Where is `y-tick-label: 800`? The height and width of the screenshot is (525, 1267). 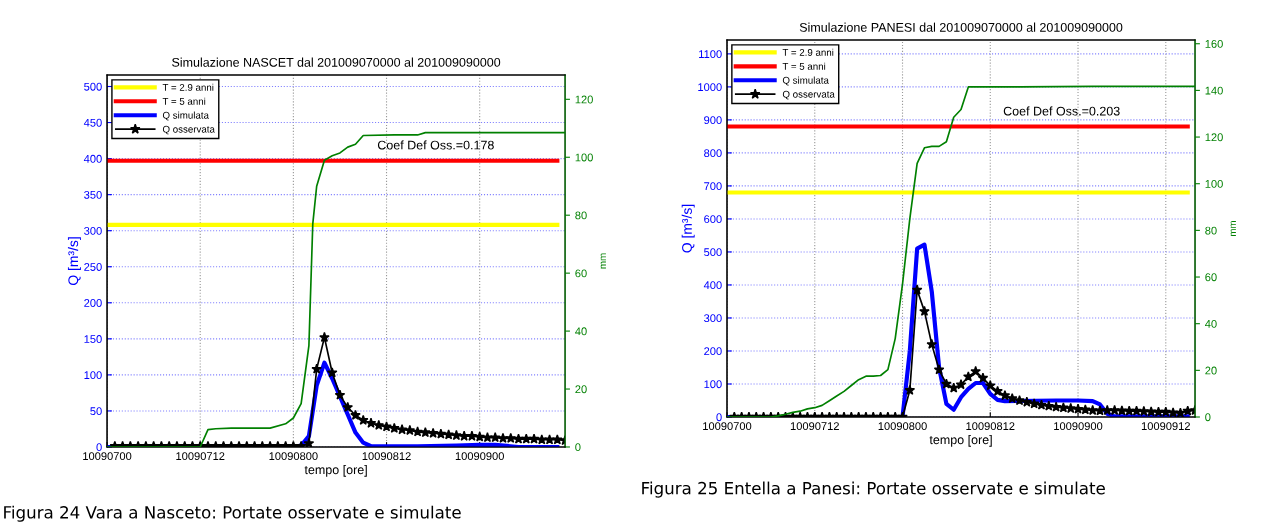
y-tick-label: 800 is located at coordinates (713, 153).